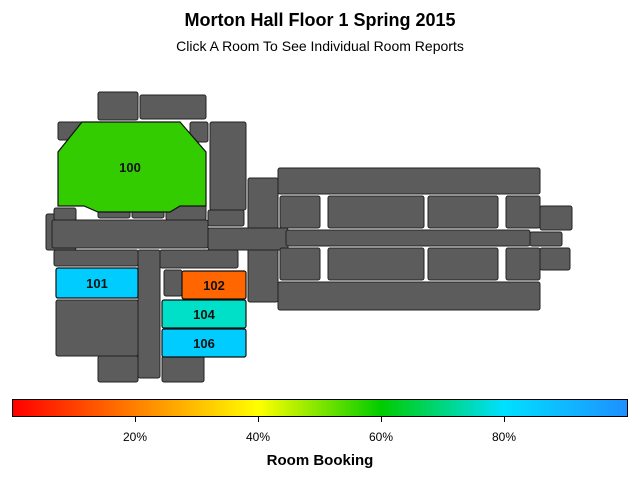 The width and height of the screenshot is (640, 480). What do you see at coordinates (204, 314) in the screenshot?
I see `room-104: 104` at bounding box center [204, 314].